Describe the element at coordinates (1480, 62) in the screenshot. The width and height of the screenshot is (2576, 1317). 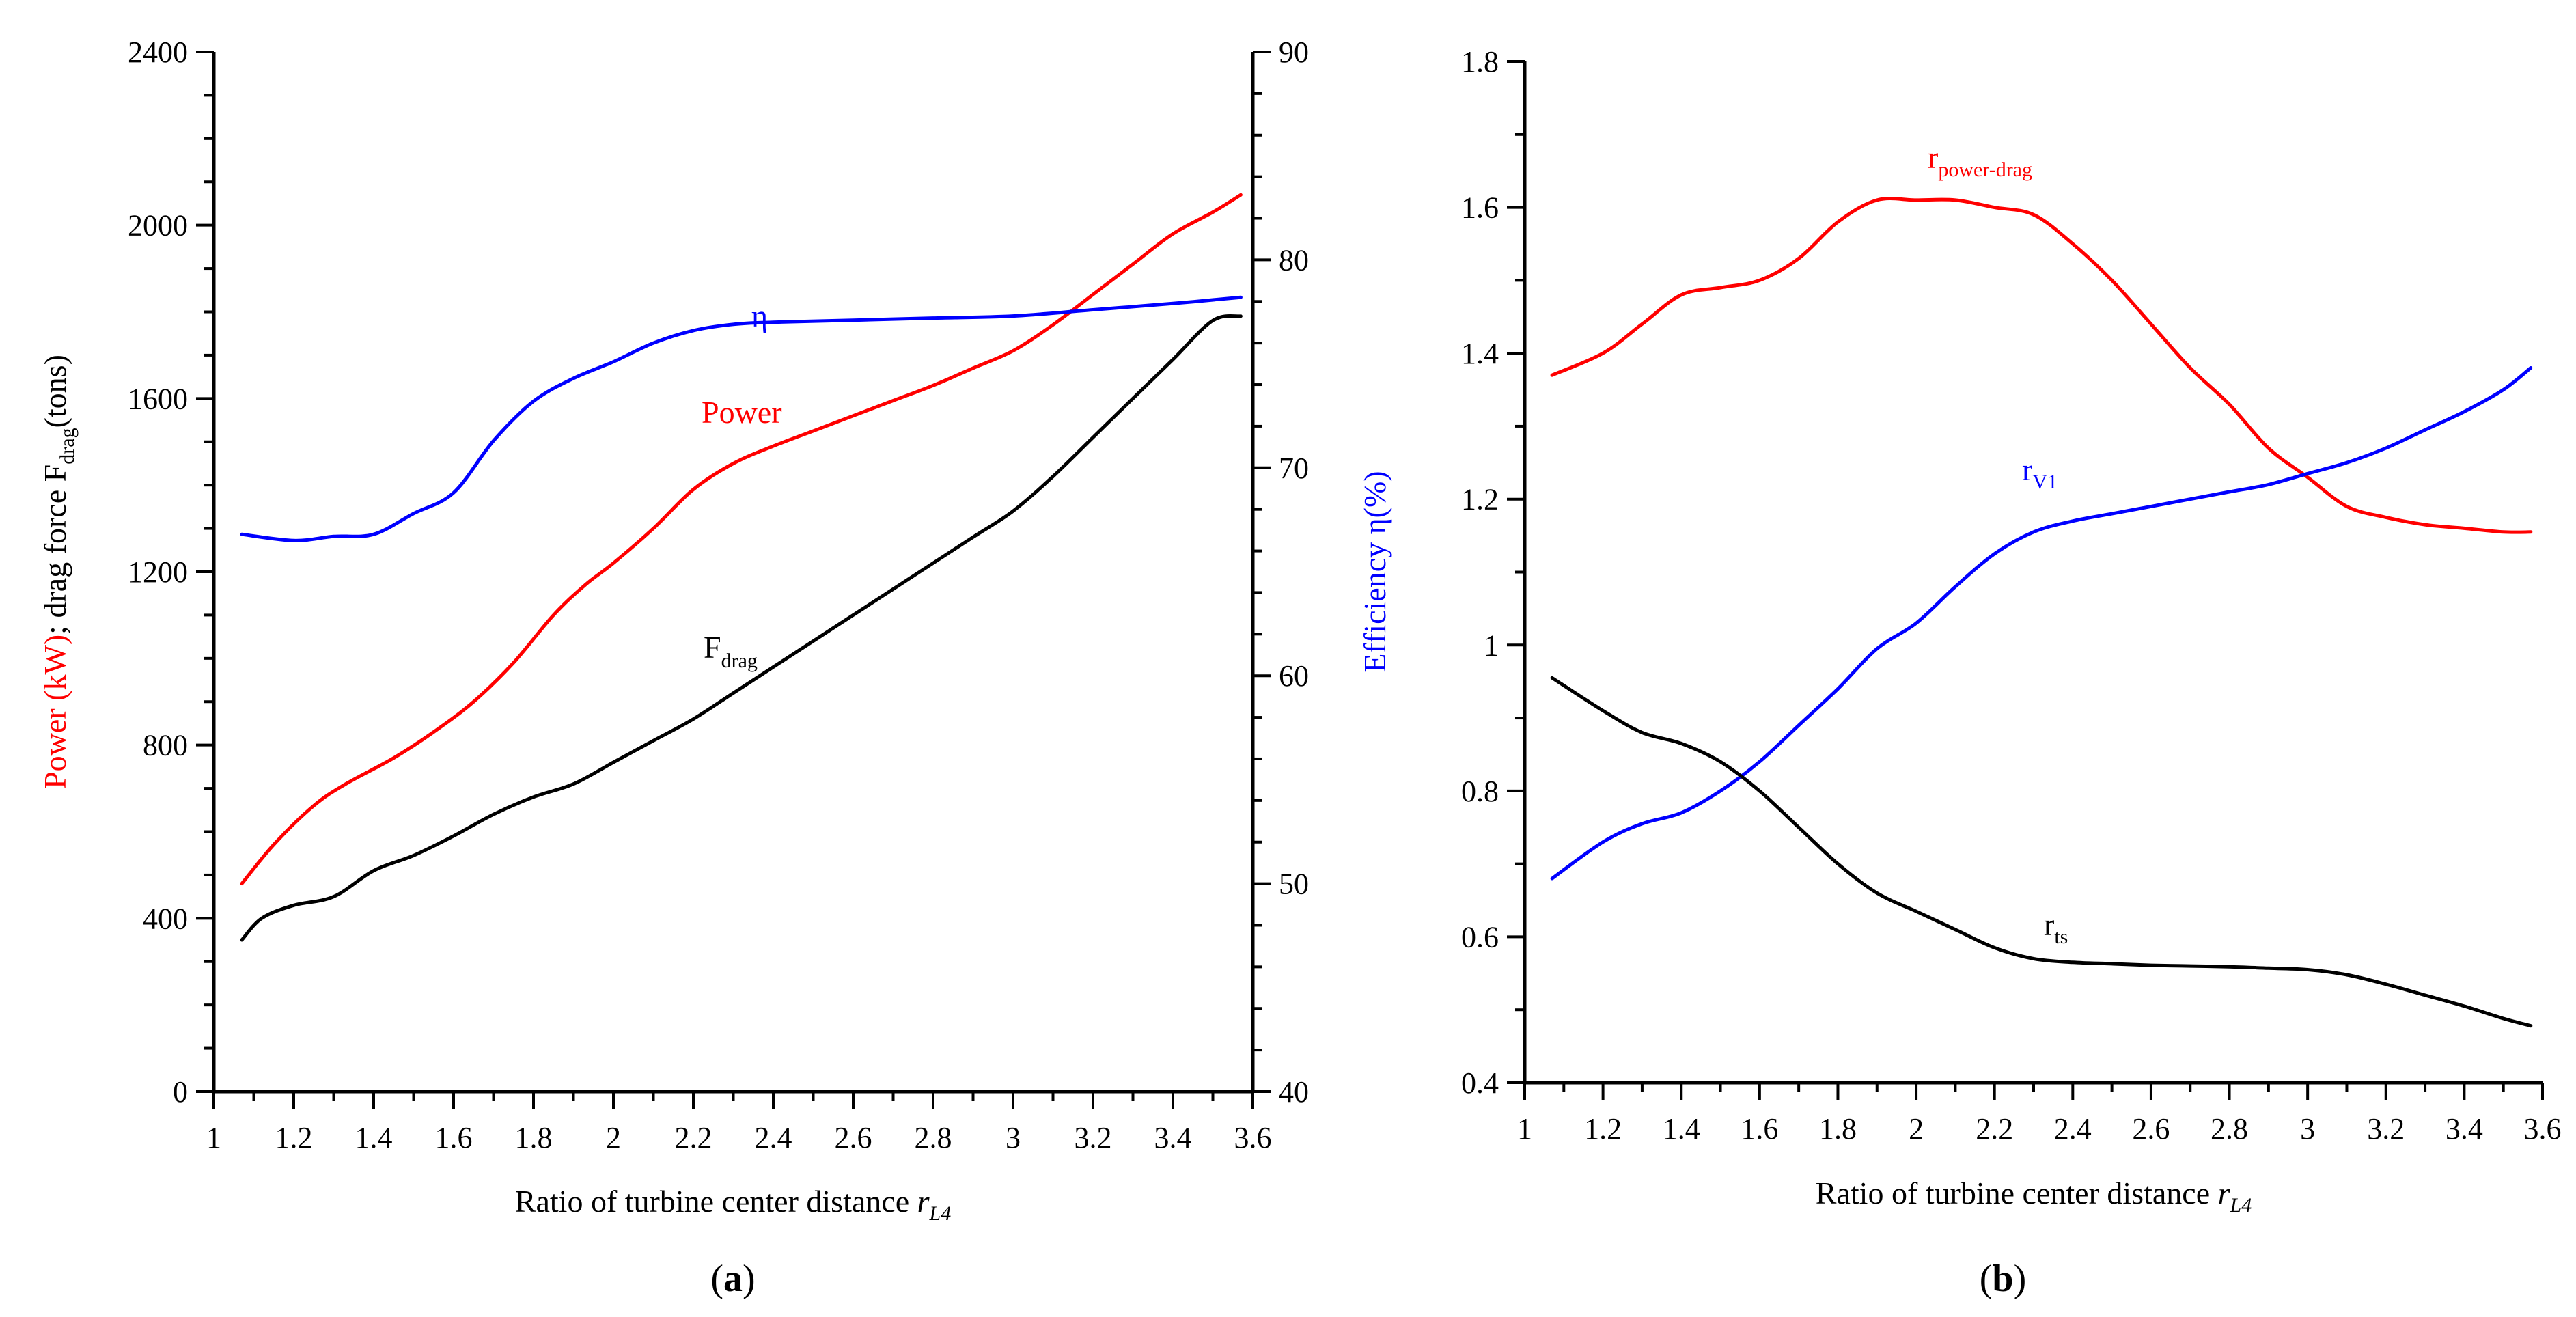
I see `y-tick-label: 1.8` at that location.